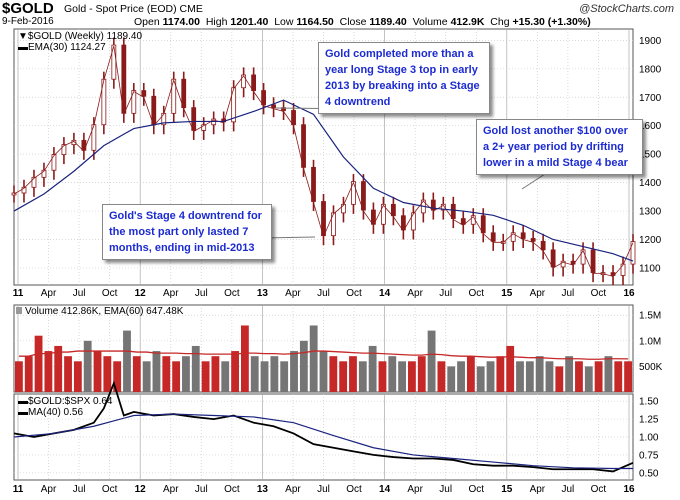  I want to click on symbol-title: $GOLD, so click(28, 8).